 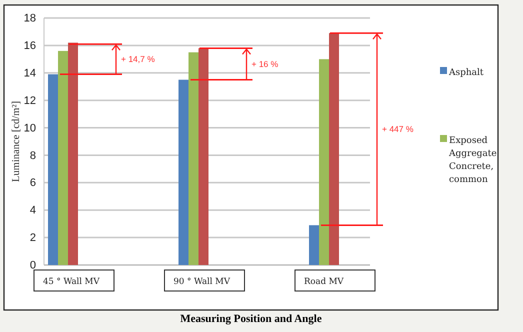 I want to click on legend-label: Asphalt, so click(x=466, y=73).